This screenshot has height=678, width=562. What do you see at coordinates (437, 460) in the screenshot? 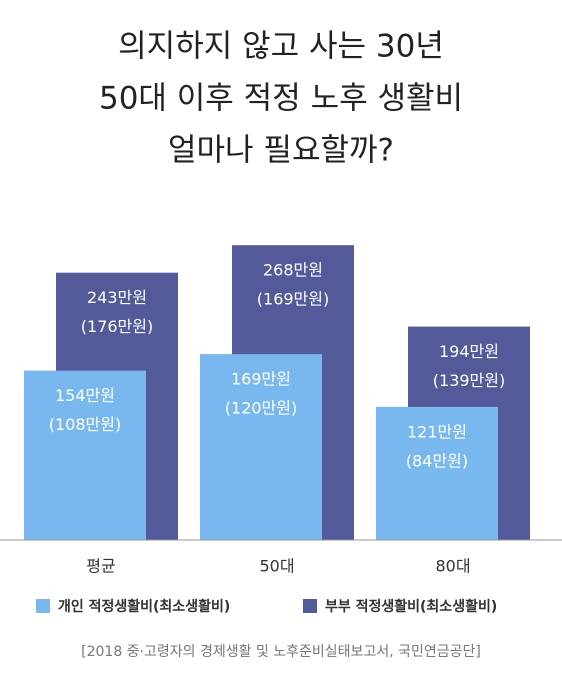
I see `min-value-label: (84만원)` at bounding box center [437, 460].